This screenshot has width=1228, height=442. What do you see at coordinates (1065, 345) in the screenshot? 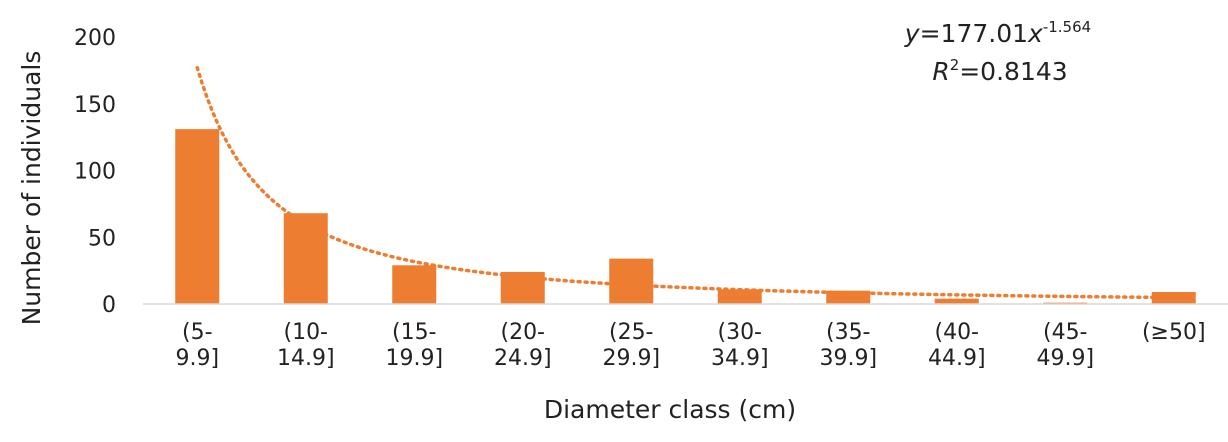
I see `x-category-label-8: (45-49.9]` at bounding box center [1065, 345].